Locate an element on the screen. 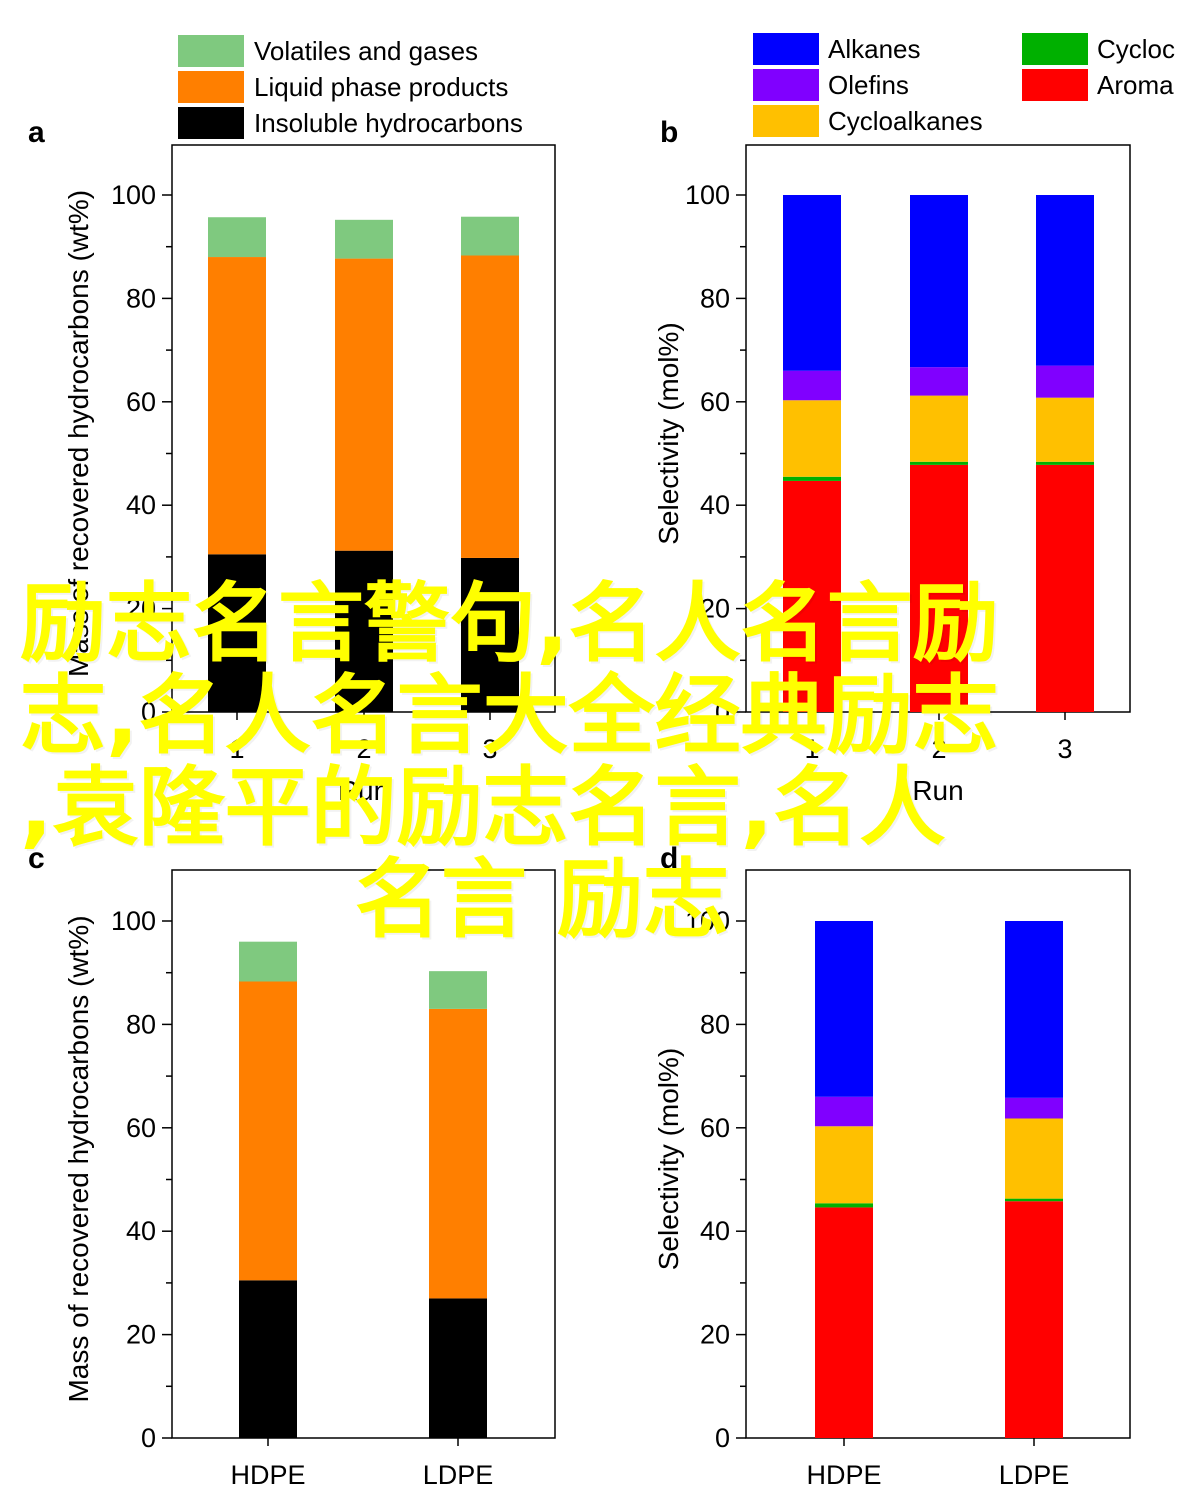  legend-label: Cycloalkanes is located at coordinates (905, 121).